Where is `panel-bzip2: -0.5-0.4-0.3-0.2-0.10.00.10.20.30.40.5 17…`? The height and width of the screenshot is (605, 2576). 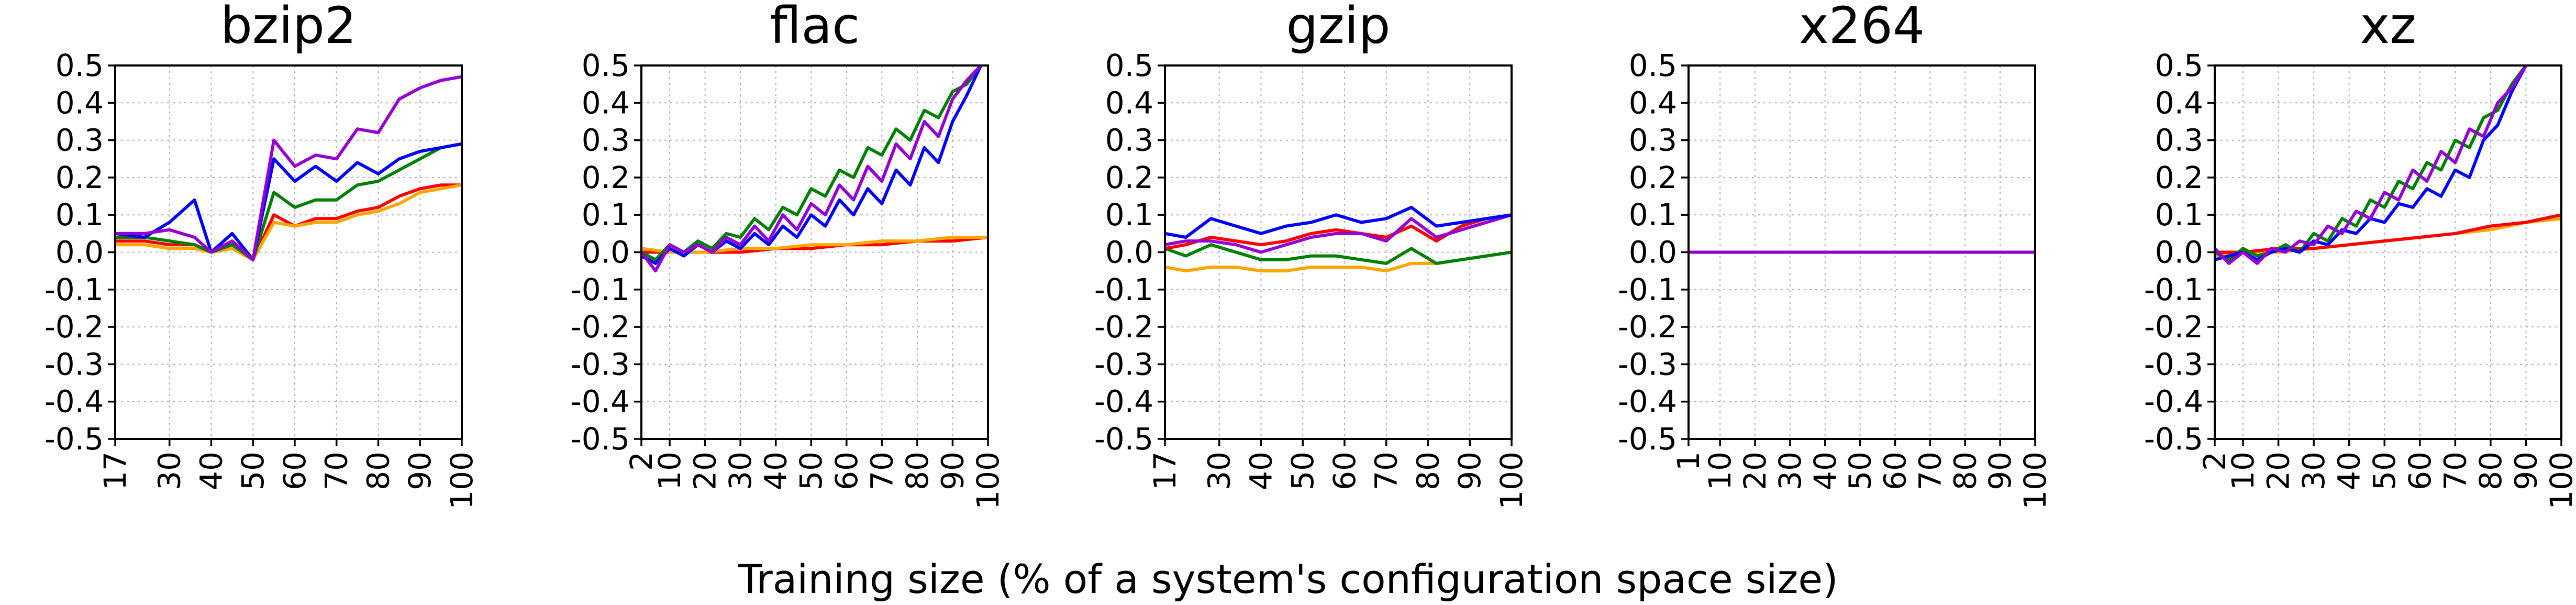
panel-bzip2: -0.5-0.4-0.3-0.2-0.10.00.10.20.30.40.5 17… is located at coordinates (262, 255).